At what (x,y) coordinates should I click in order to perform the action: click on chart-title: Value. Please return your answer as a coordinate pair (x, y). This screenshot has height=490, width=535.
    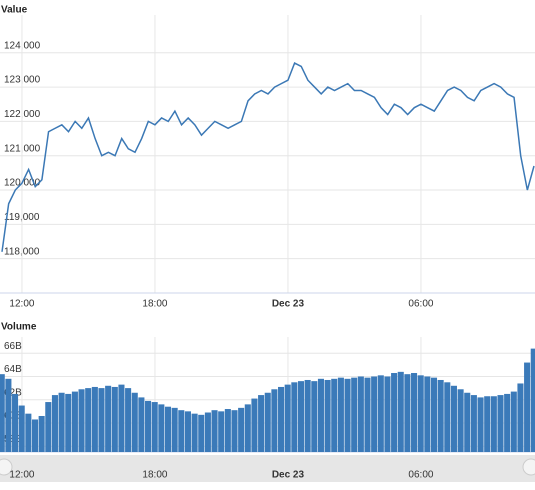
    Looking at the image, I should click on (14, 10).